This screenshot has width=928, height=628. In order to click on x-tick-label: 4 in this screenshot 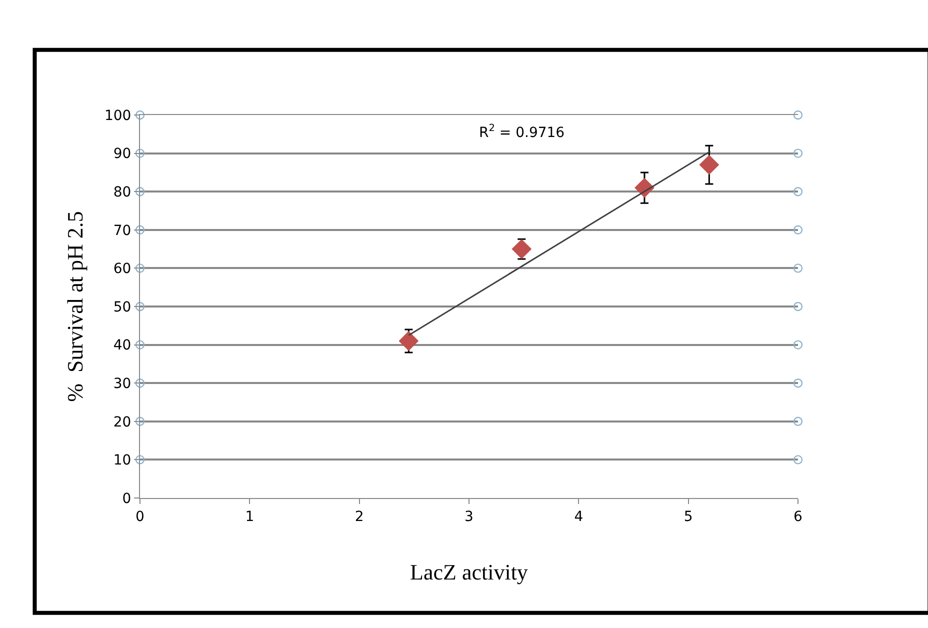, I will do `click(579, 516)`.